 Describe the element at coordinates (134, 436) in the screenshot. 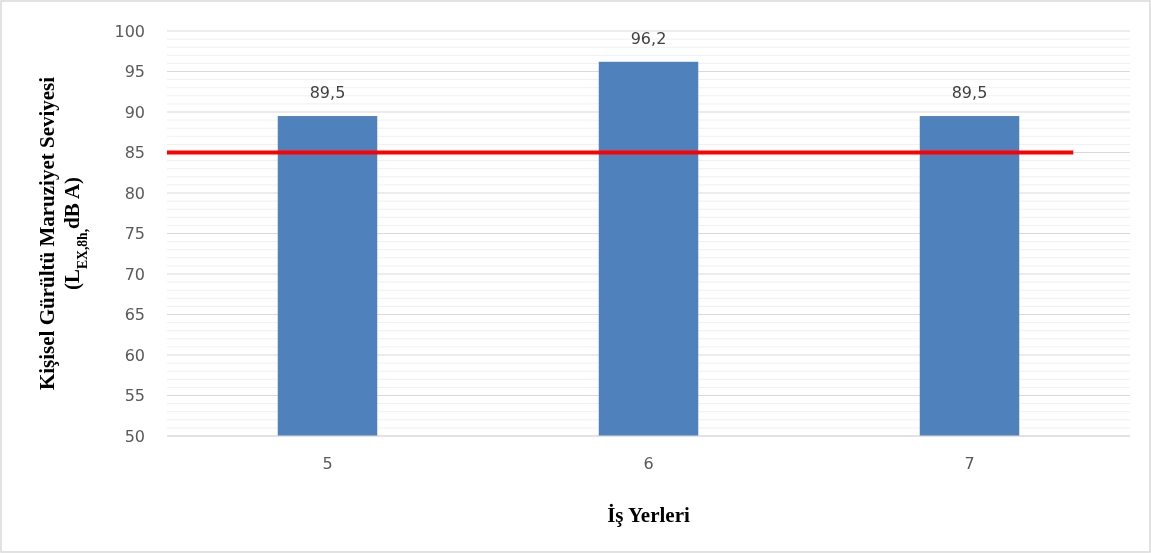

I see `y-tick-label: 50` at that location.